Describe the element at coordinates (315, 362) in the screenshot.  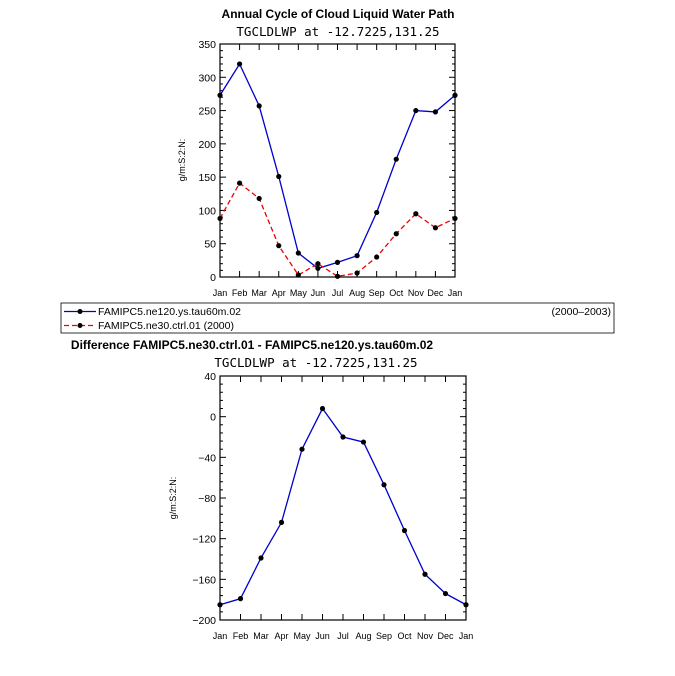
I see `chart2-subtitle: TGCLDLWP at -12.7225,131.25` at that location.